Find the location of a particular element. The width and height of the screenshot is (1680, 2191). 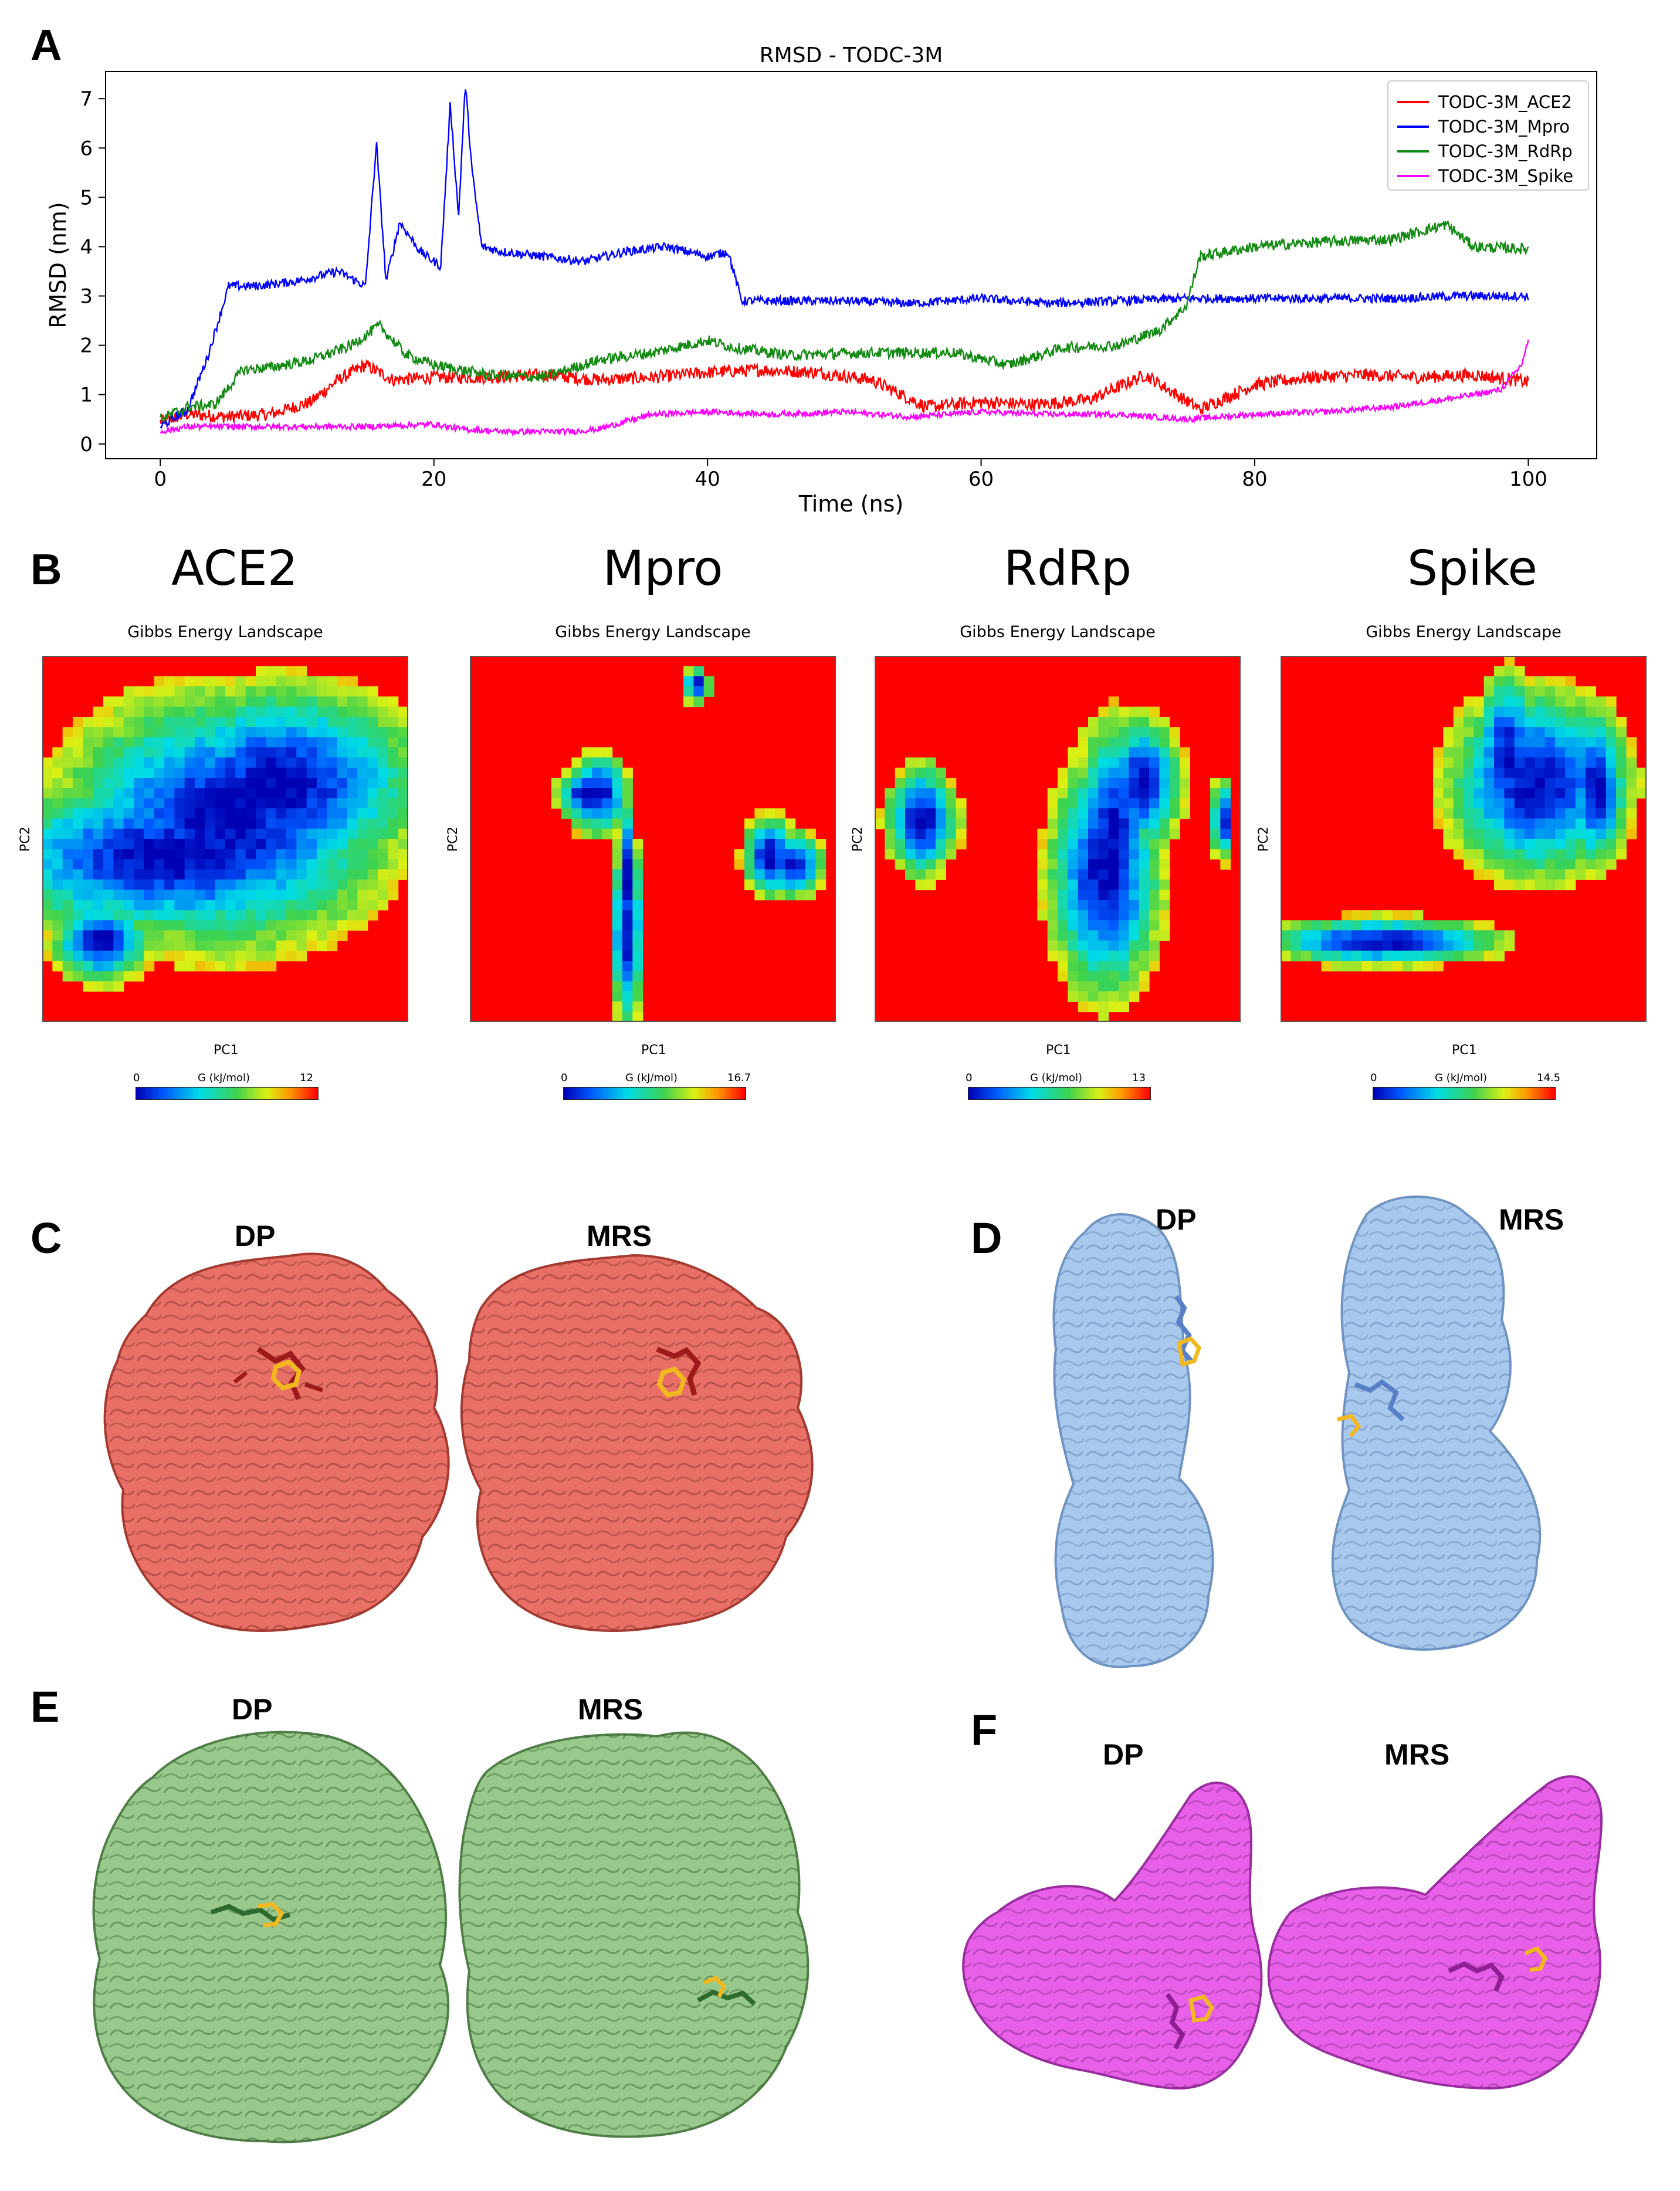

colorbar-min-label: 0 is located at coordinates (564, 1078).